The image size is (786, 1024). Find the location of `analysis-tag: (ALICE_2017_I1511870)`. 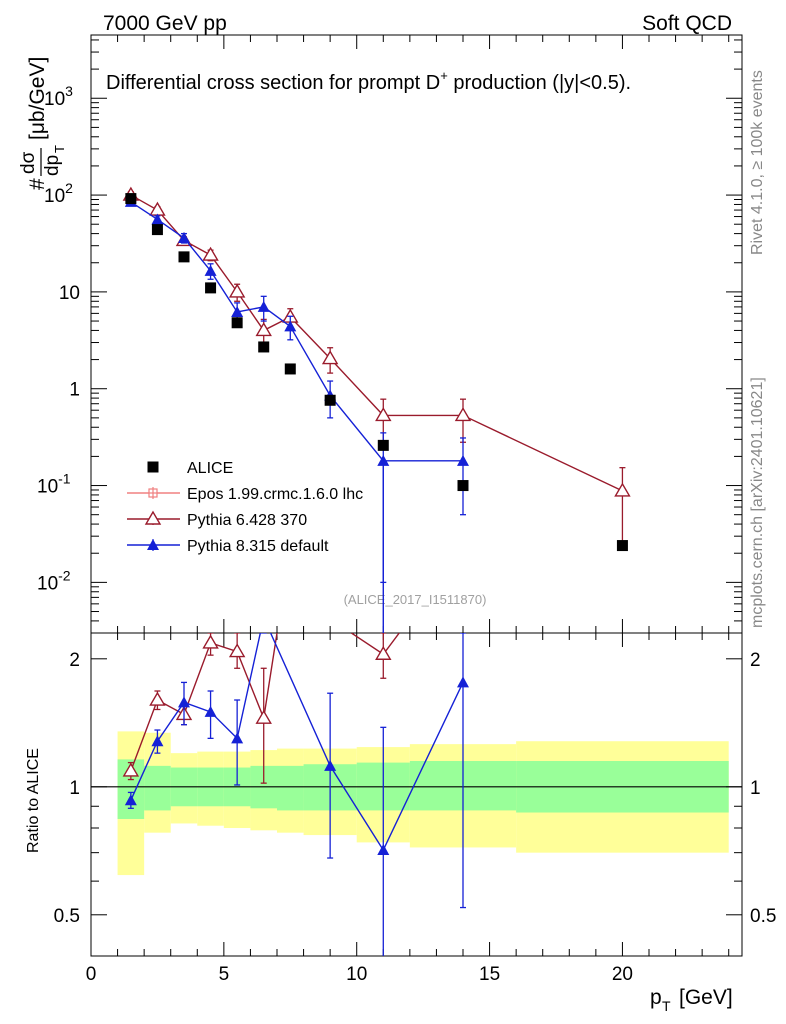

analysis-tag: (ALICE_2017_I1511870) is located at coordinates (415, 599).